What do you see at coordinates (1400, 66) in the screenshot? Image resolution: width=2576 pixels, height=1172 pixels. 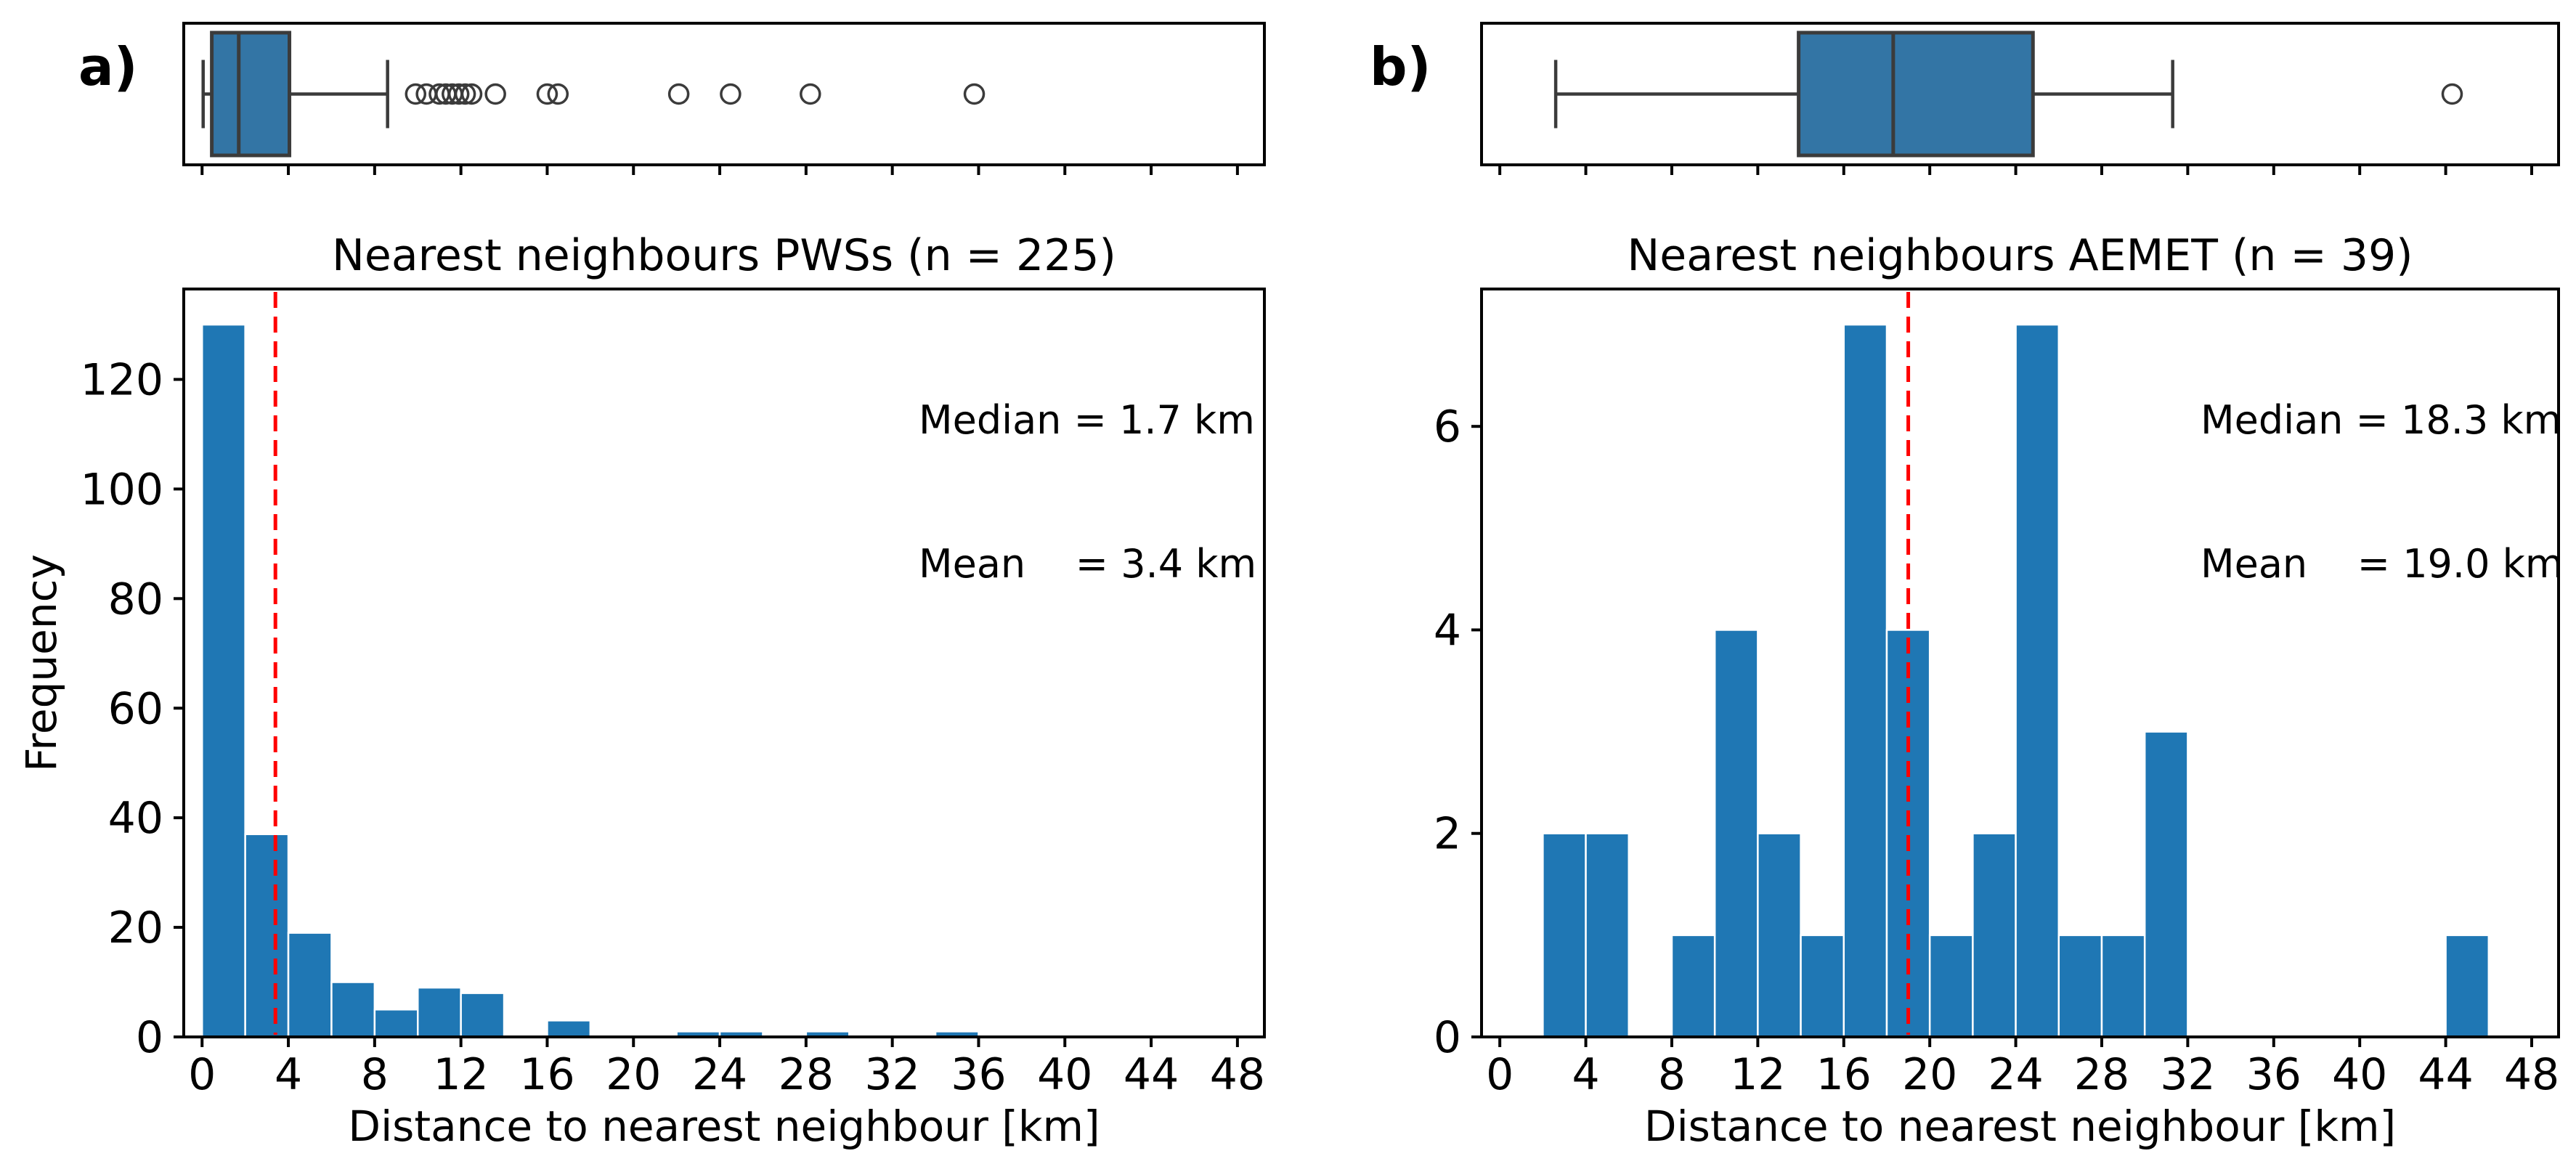 I see `panel-b-label: b)` at bounding box center [1400, 66].